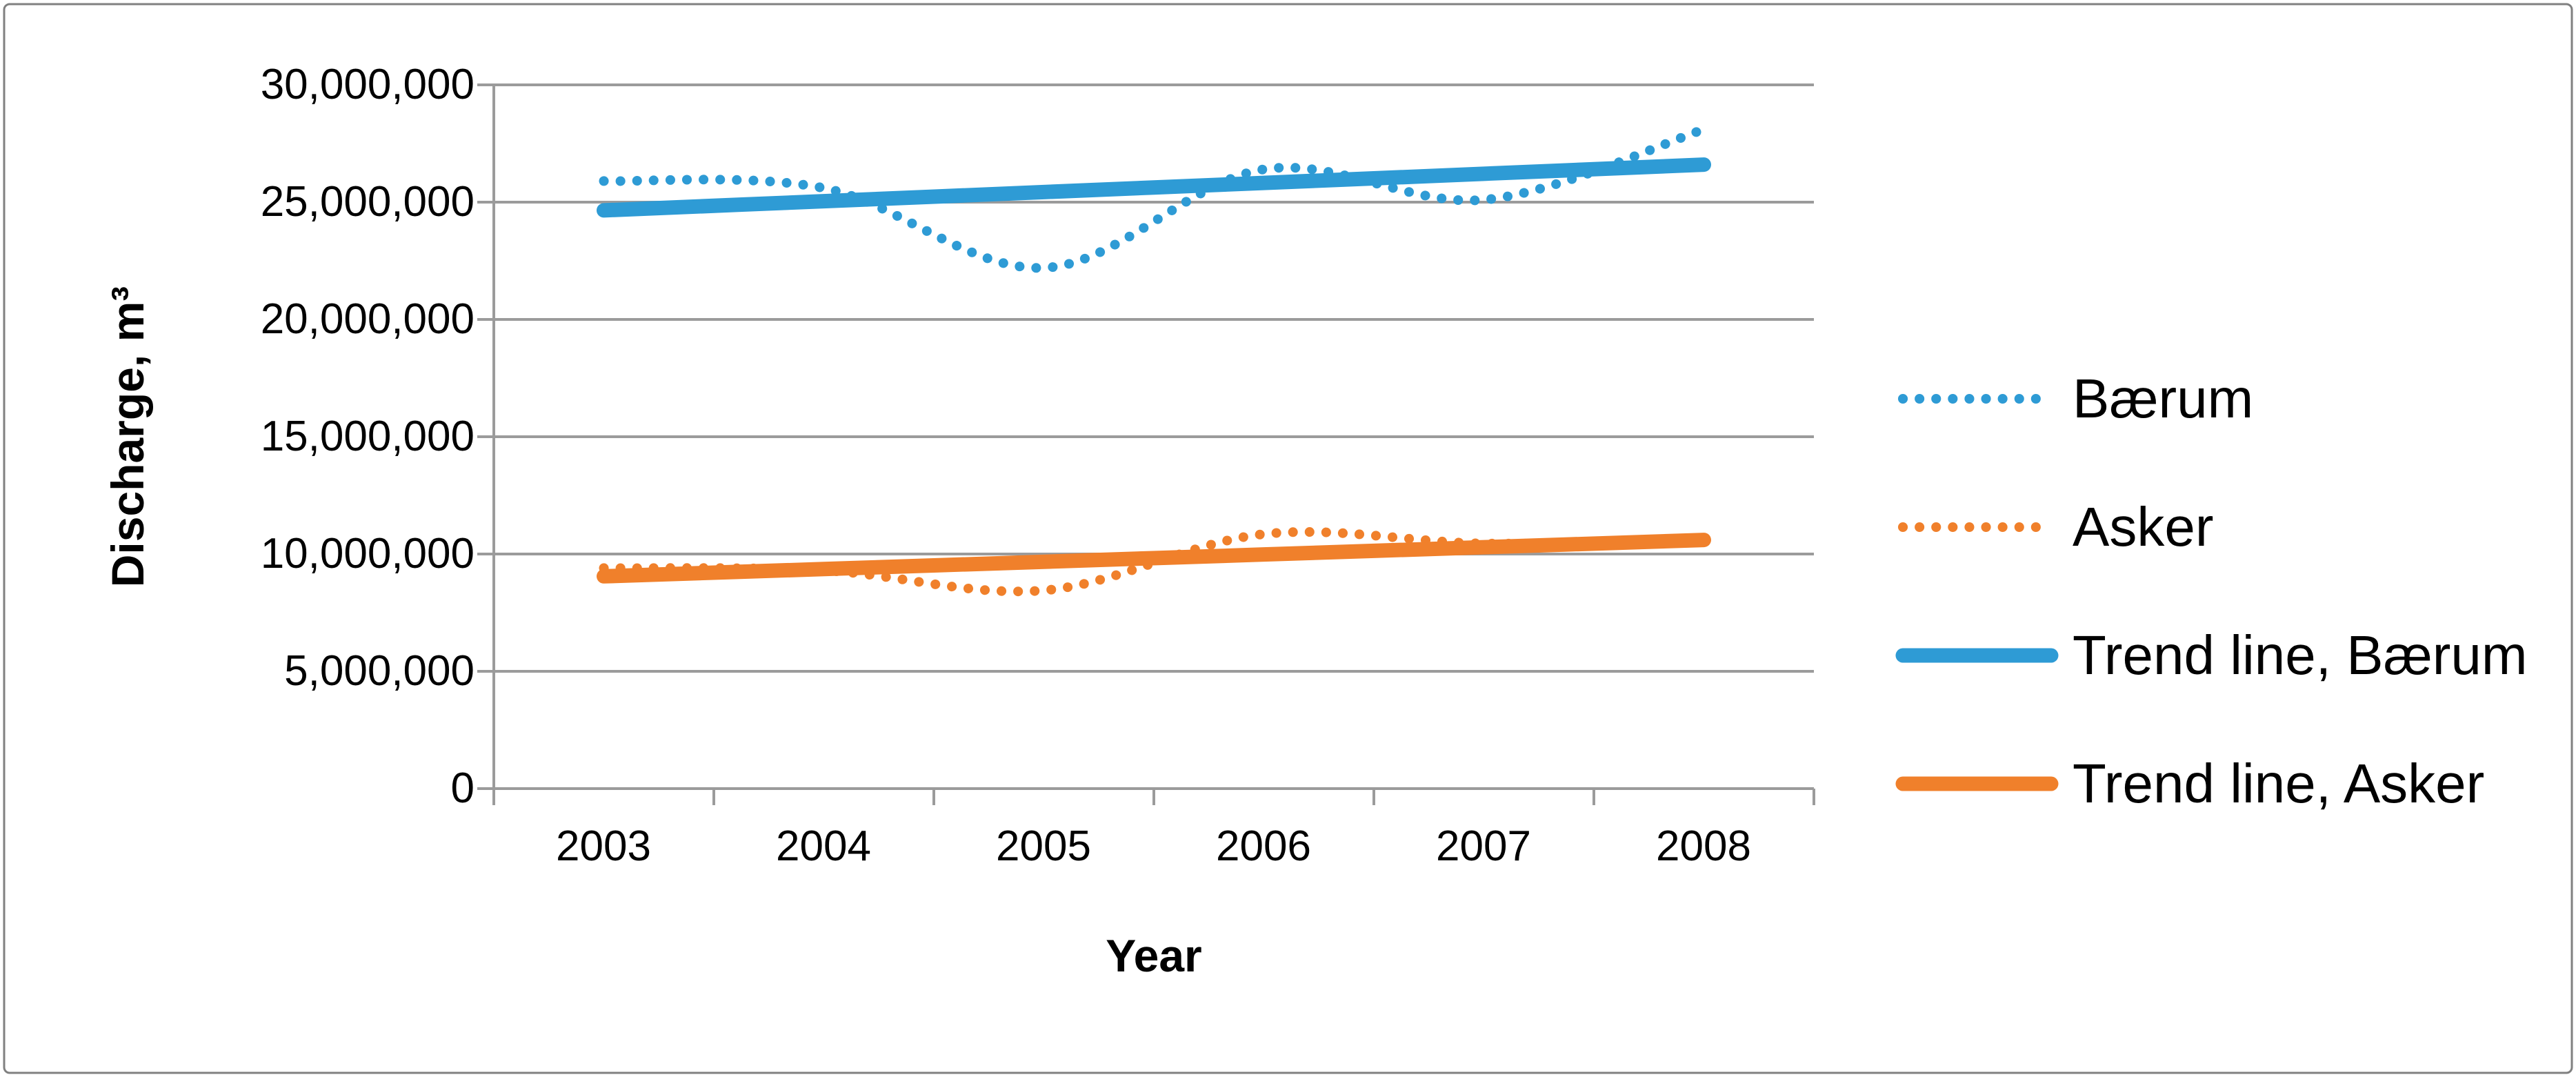 The height and width of the screenshot is (1077, 2576). I want to click on x-tick-label: 2003, so click(603, 846).